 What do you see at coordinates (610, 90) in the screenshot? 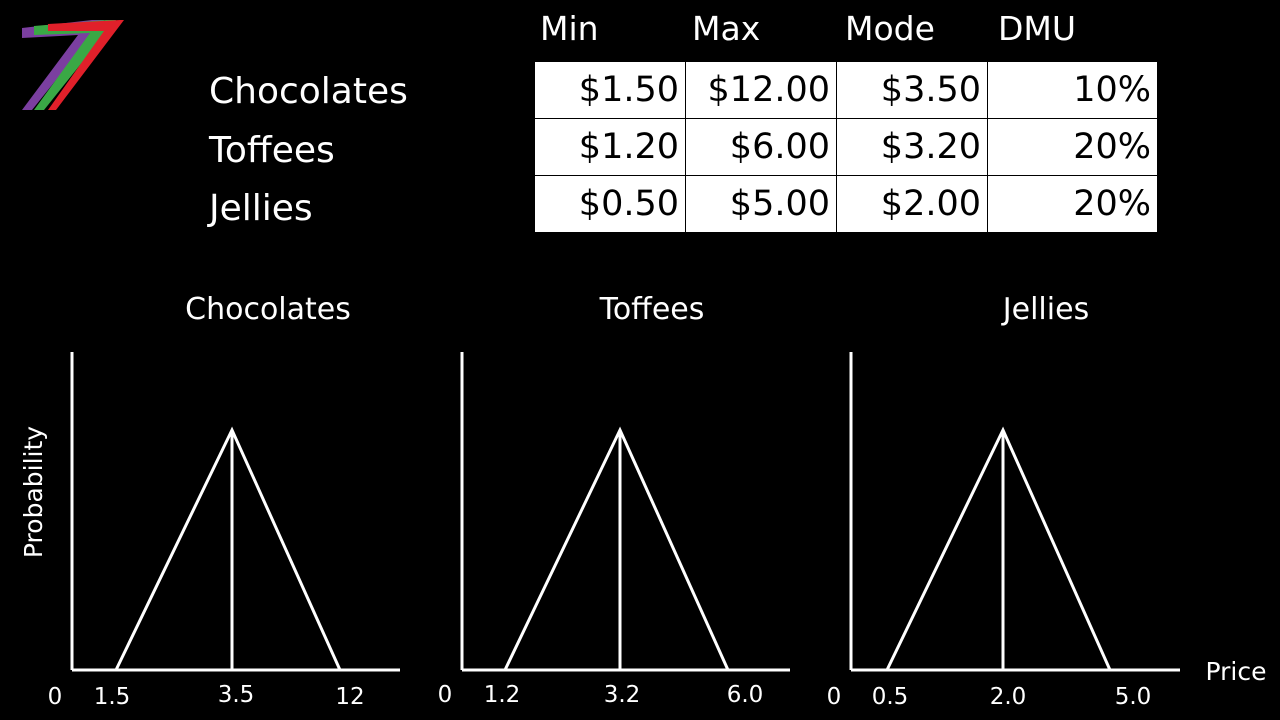
I see `table-cell: $1.50` at bounding box center [610, 90].